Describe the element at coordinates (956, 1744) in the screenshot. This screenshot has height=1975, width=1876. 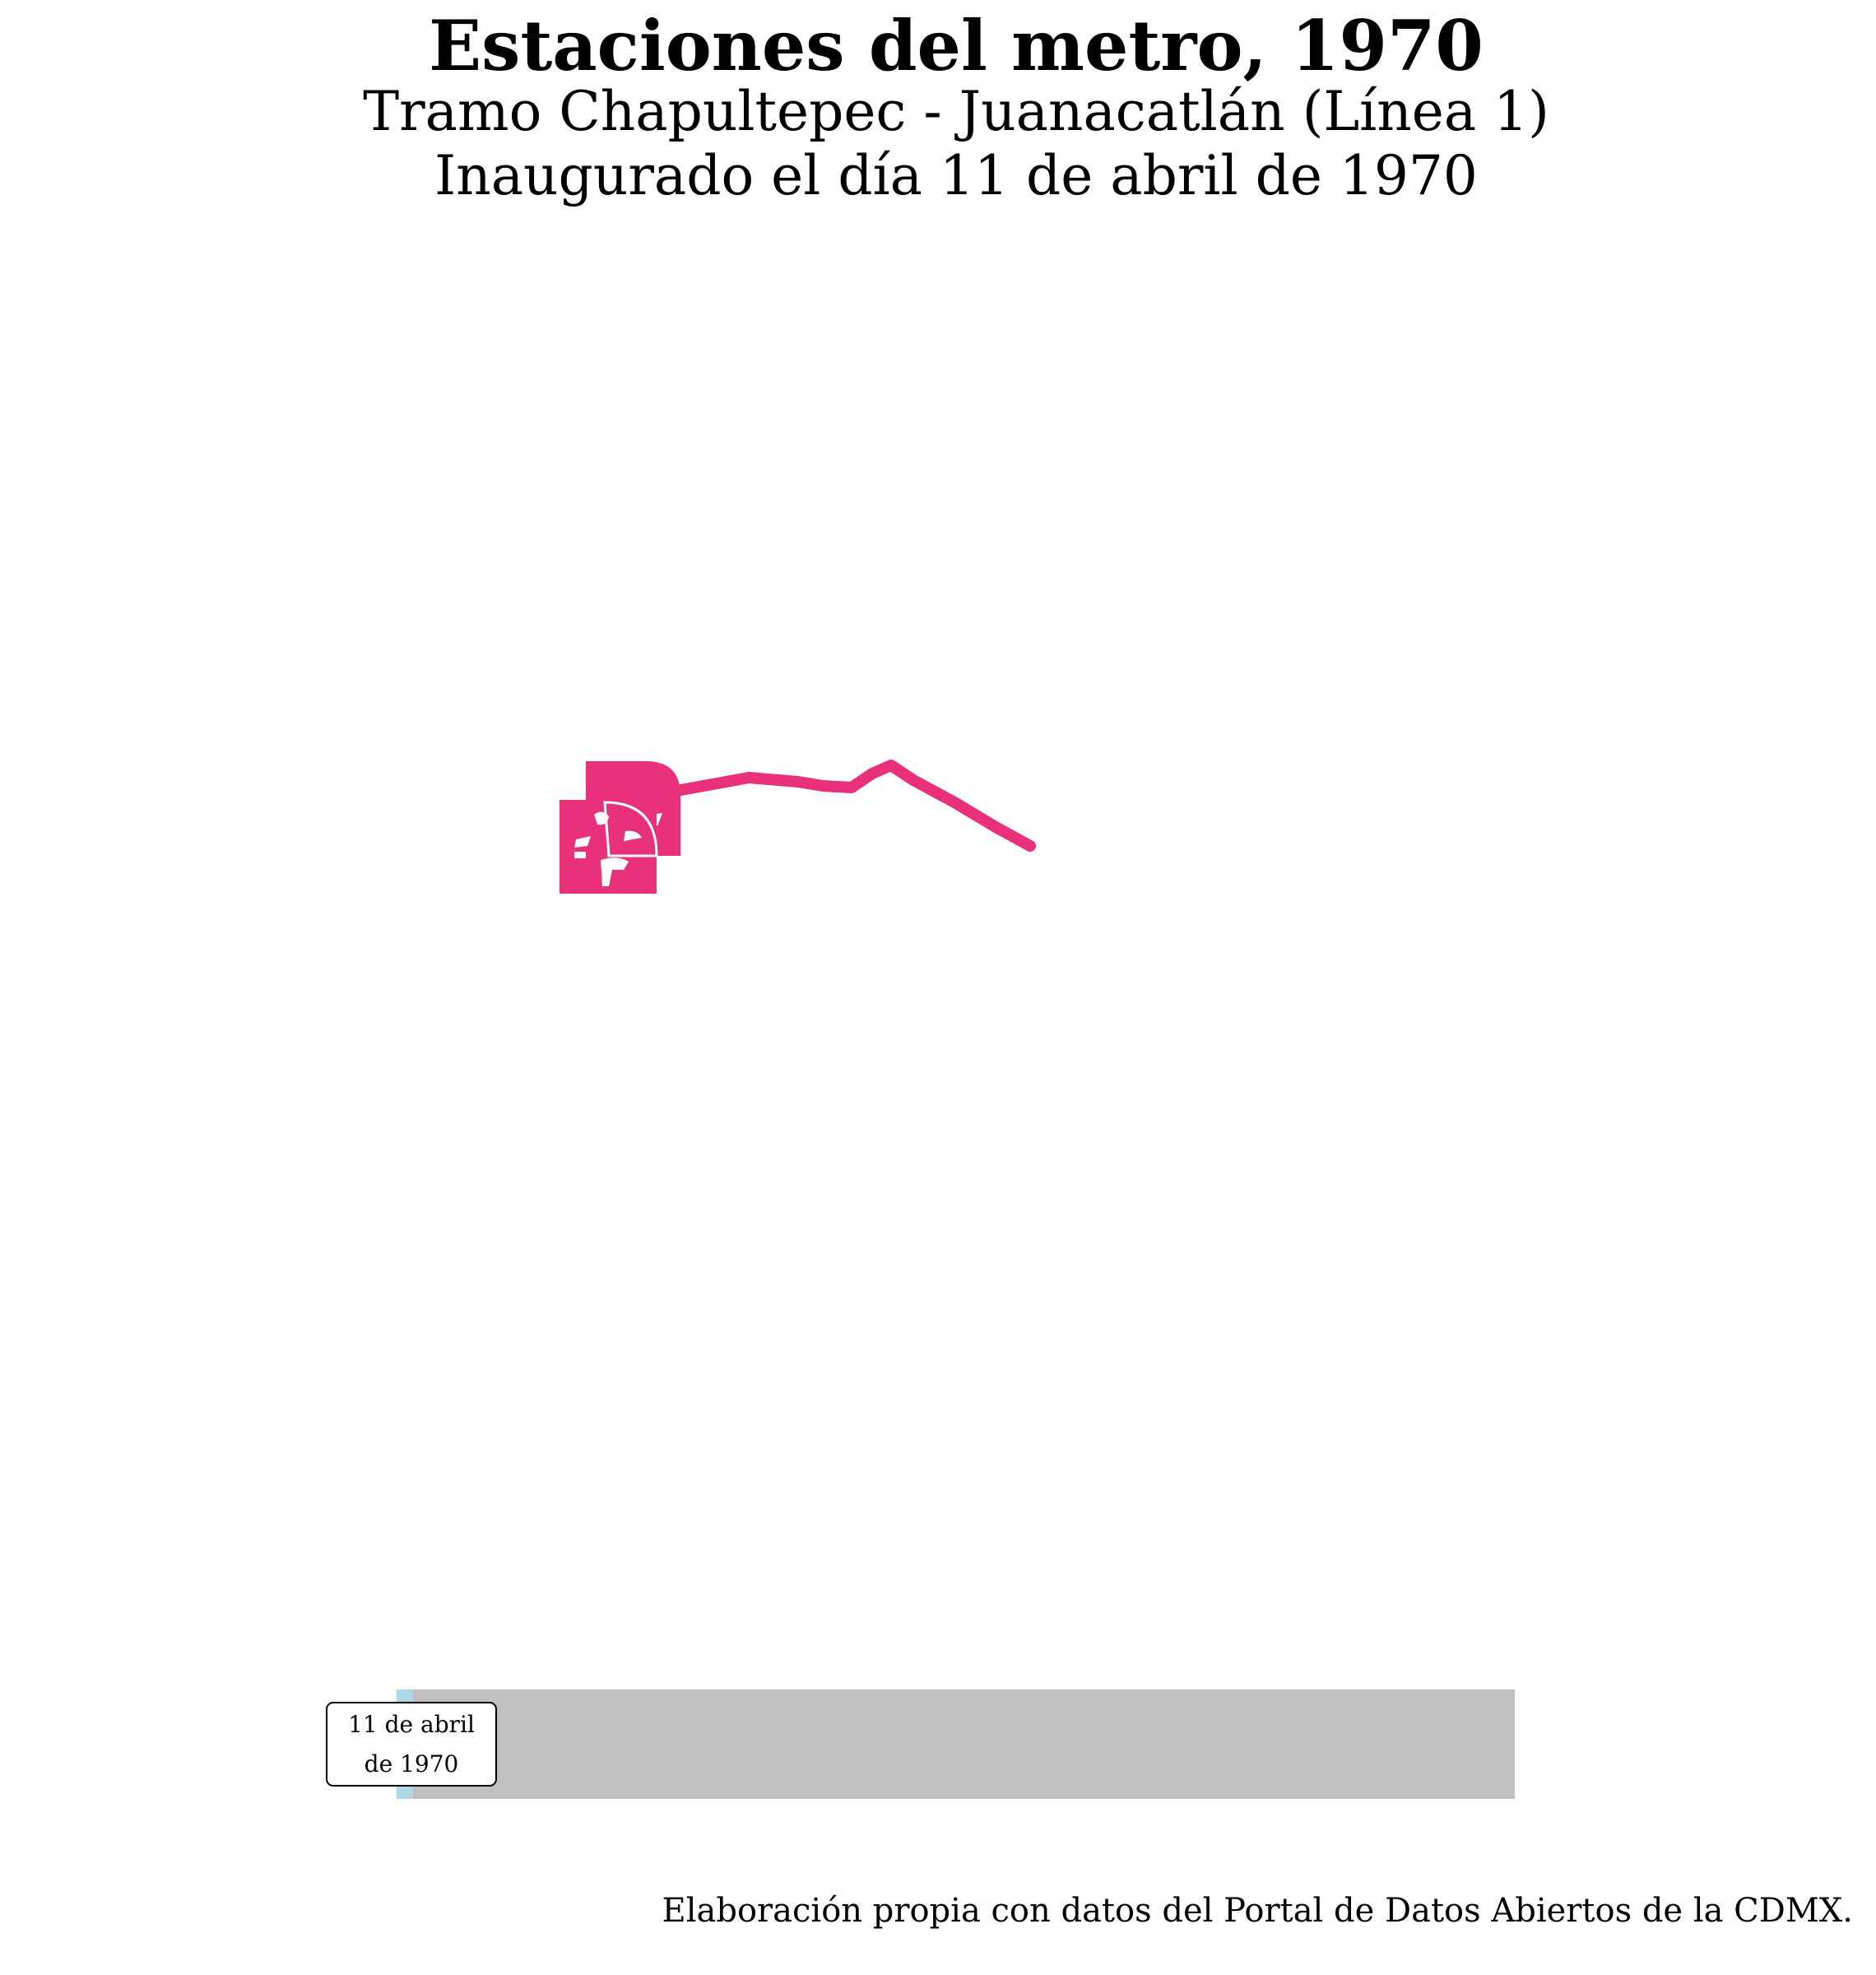
I see `timeline-track` at that location.